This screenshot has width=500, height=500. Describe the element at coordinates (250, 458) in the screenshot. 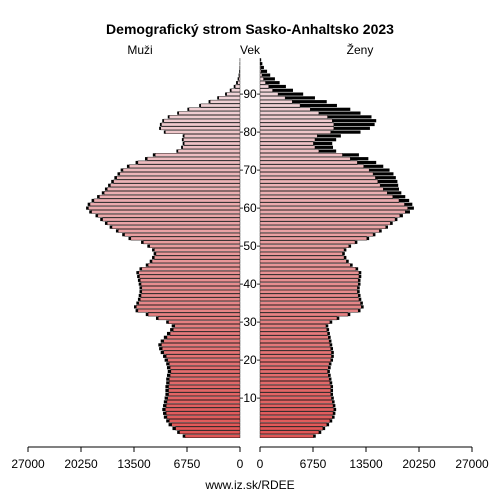

I see `x-axis: 27000 20250 13500 6750 0 0 6750 13500 20250 27000` at that location.